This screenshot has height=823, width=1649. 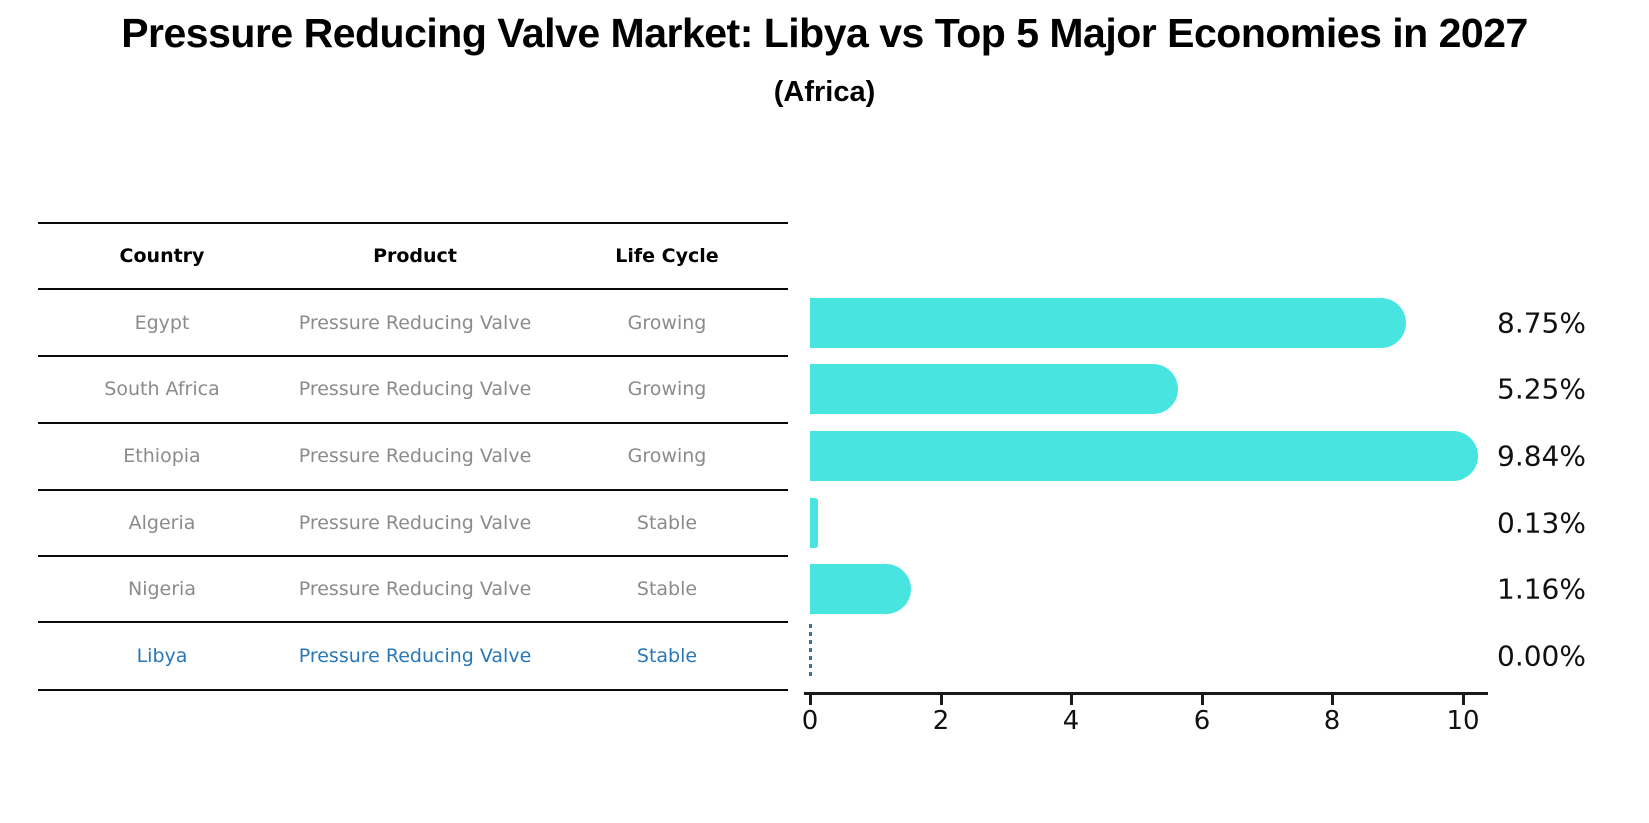 What do you see at coordinates (162, 656) in the screenshot?
I see `table-cell-country: Libya` at bounding box center [162, 656].